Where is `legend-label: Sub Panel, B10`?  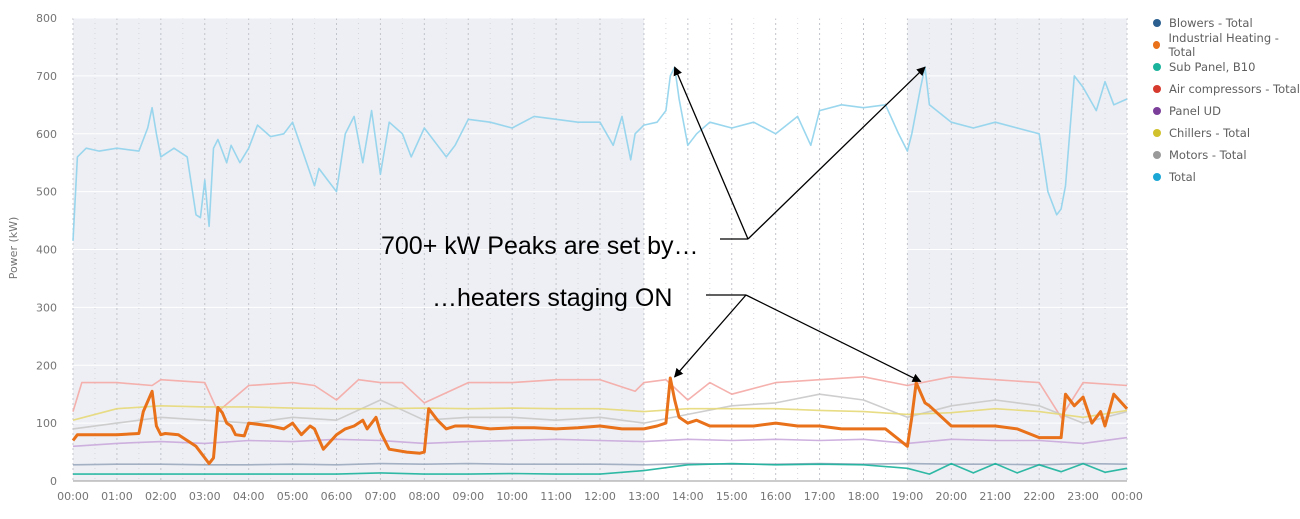
legend-label: Sub Panel, B10 is located at coordinates (1212, 67).